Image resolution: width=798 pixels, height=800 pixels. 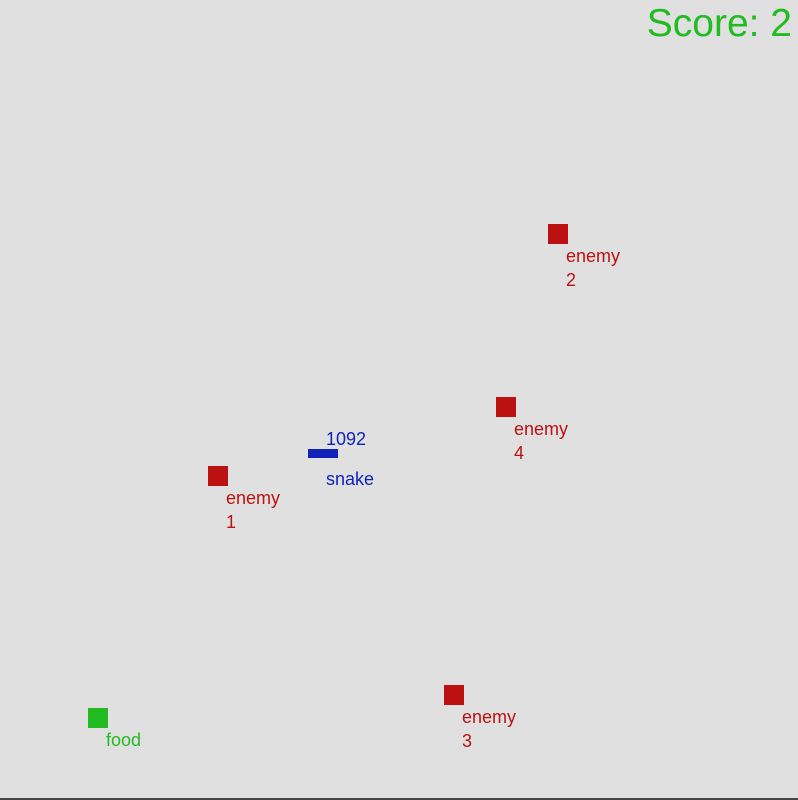 What do you see at coordinates (571, 280) in the screenshot?
I see `enemy-2-label-number: 2` at bounding box center [571, 280].